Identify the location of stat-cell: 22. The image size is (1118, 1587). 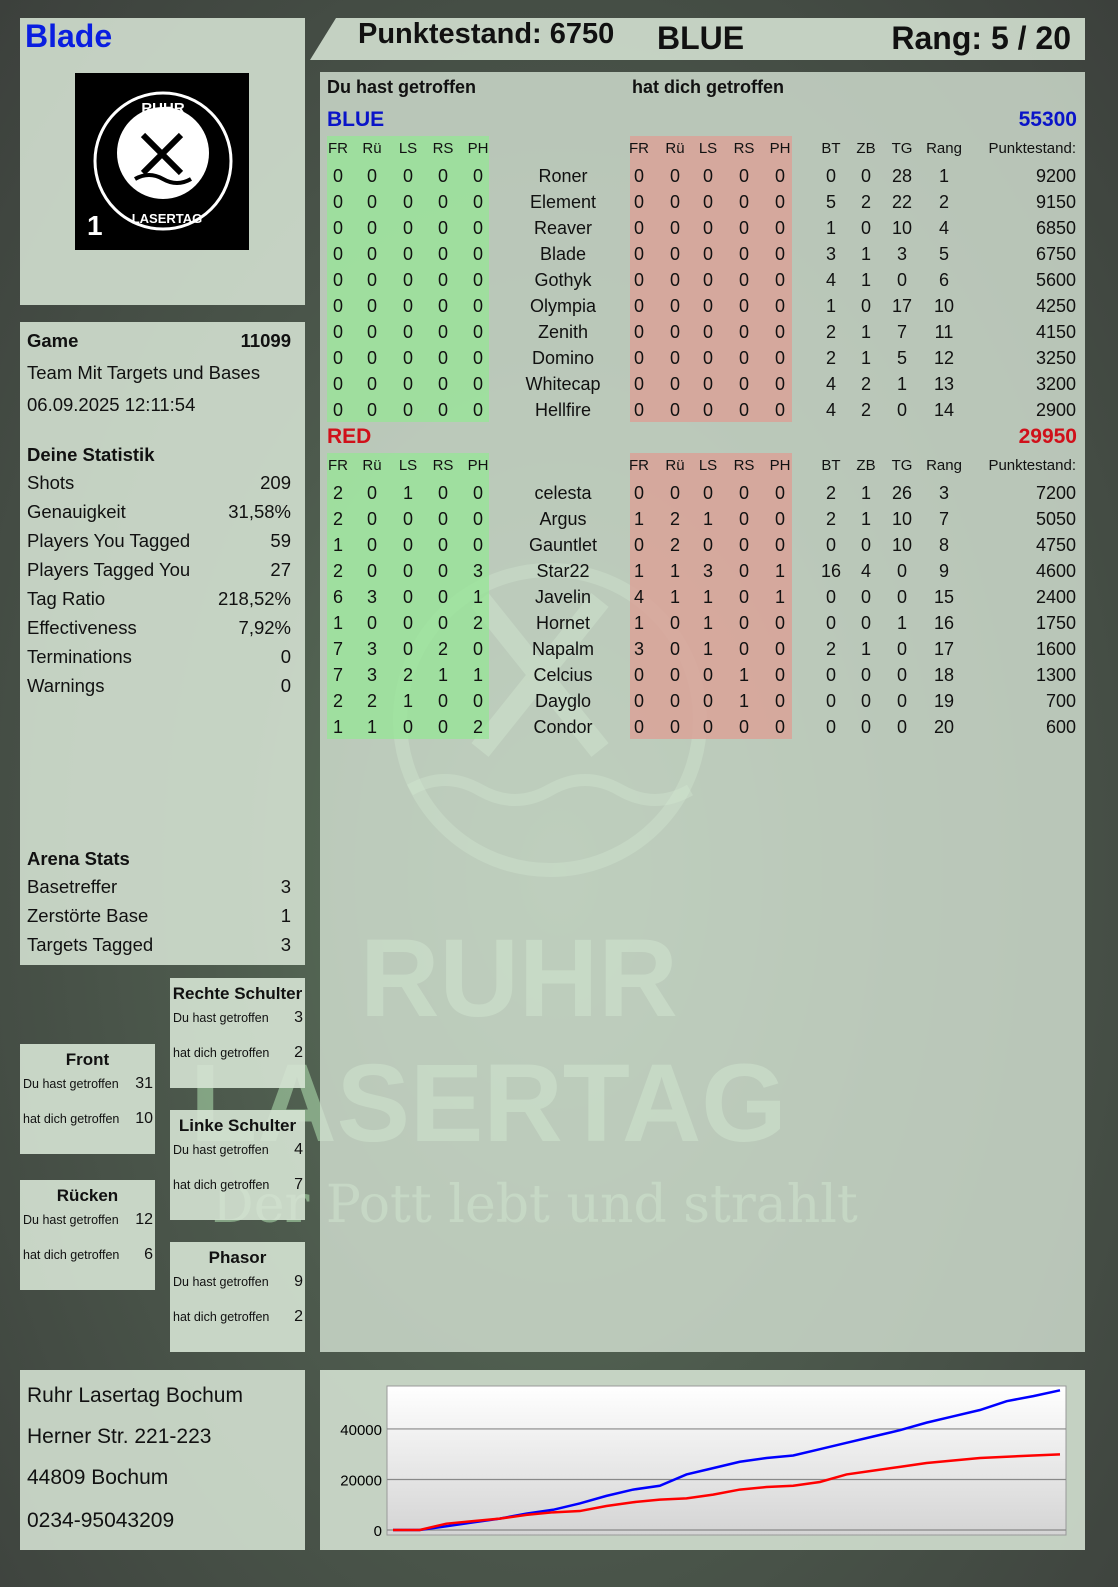
(902, 202).